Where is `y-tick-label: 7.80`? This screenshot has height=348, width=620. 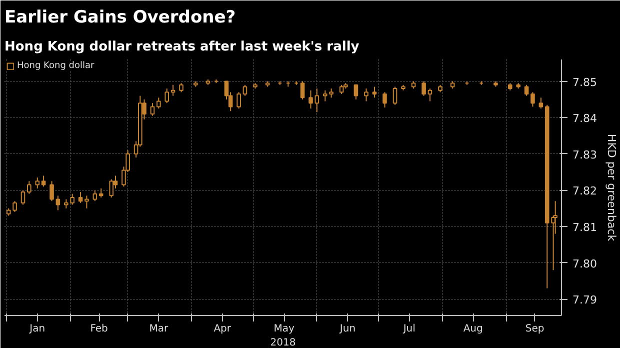 y-tick-label: 7.80 is located at coordinates (584, 263).